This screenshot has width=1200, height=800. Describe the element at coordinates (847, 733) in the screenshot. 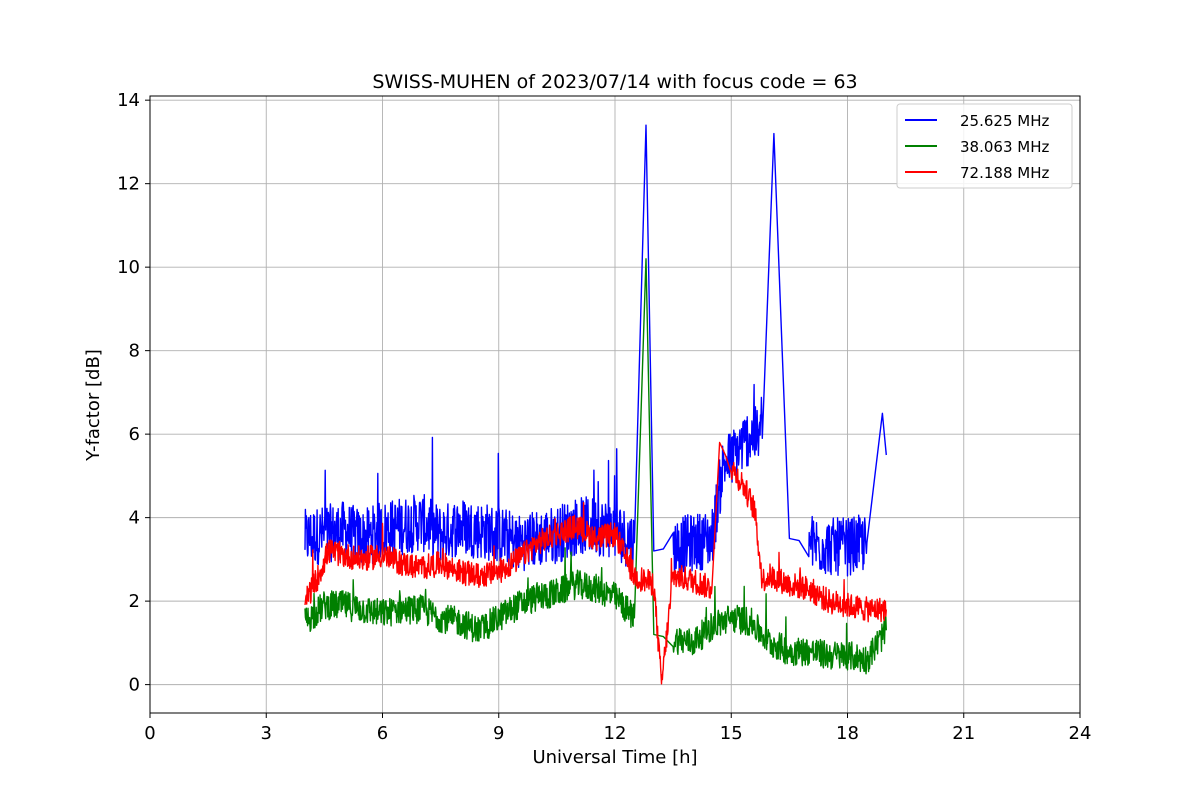

I see `x-tick-label: 18` at that location.